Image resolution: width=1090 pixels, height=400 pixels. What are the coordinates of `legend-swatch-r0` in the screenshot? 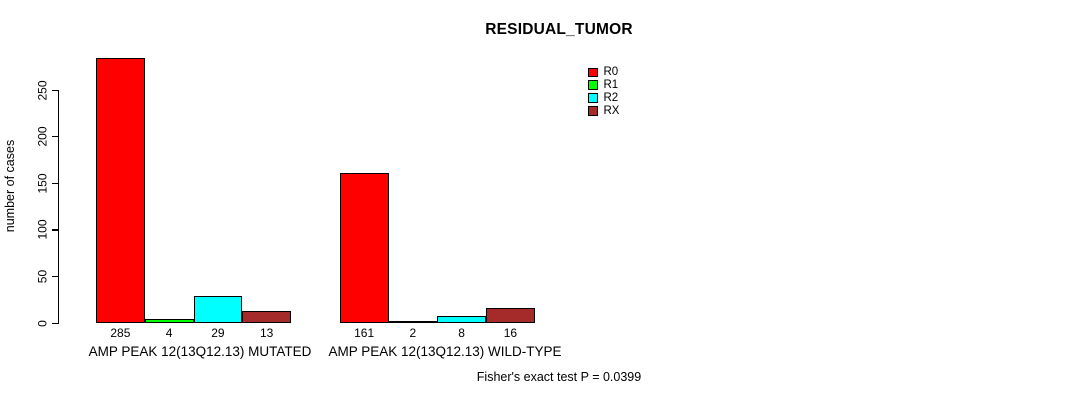 It's located at (593, 72).